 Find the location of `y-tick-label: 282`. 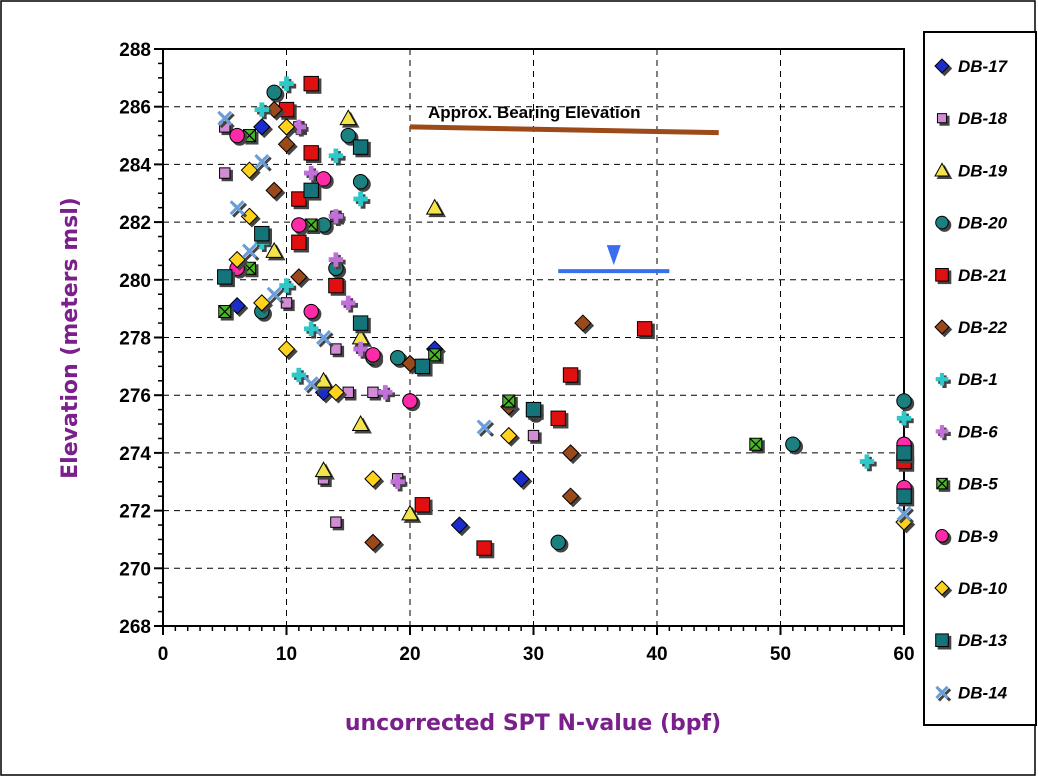

y-tick-label: 282 is located at coordinates (135, 223).